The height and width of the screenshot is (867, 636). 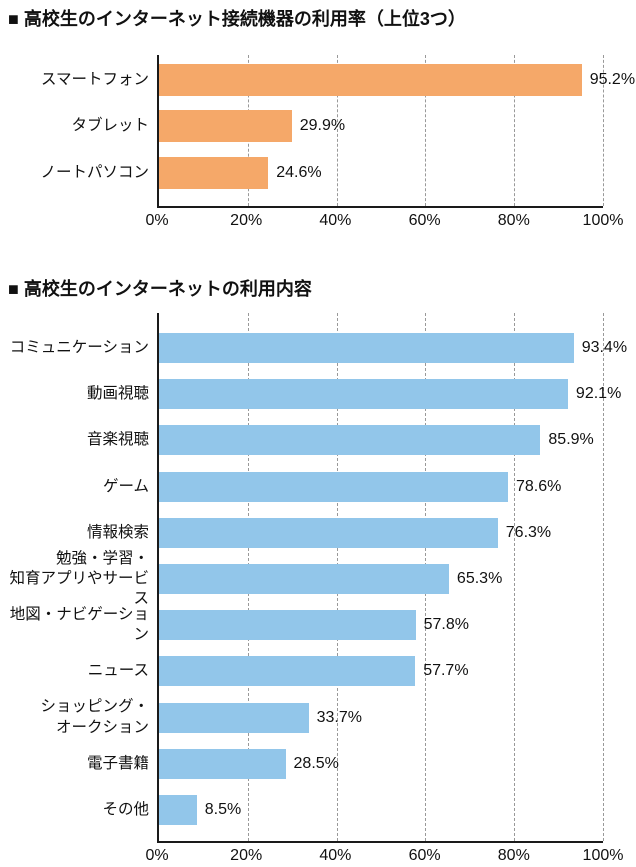 I want to click on bar-row: ノートパソコン 24.6%, so click(x=321, y=173).